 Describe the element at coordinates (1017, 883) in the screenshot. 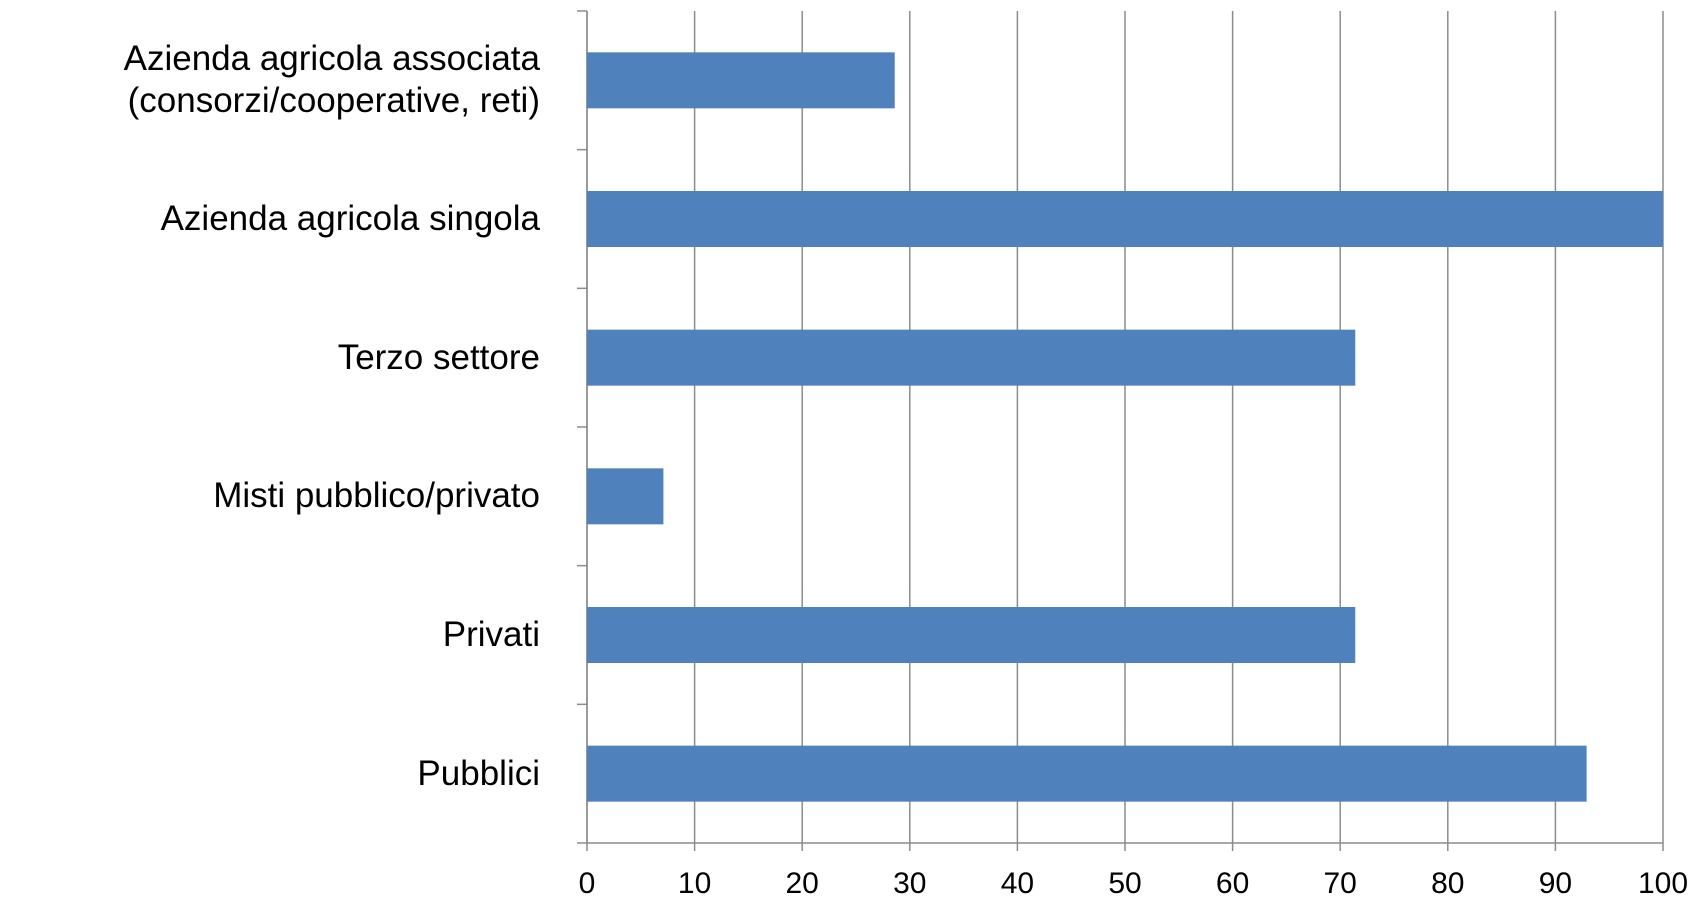

I see `x-tick-label: 40` at that location.